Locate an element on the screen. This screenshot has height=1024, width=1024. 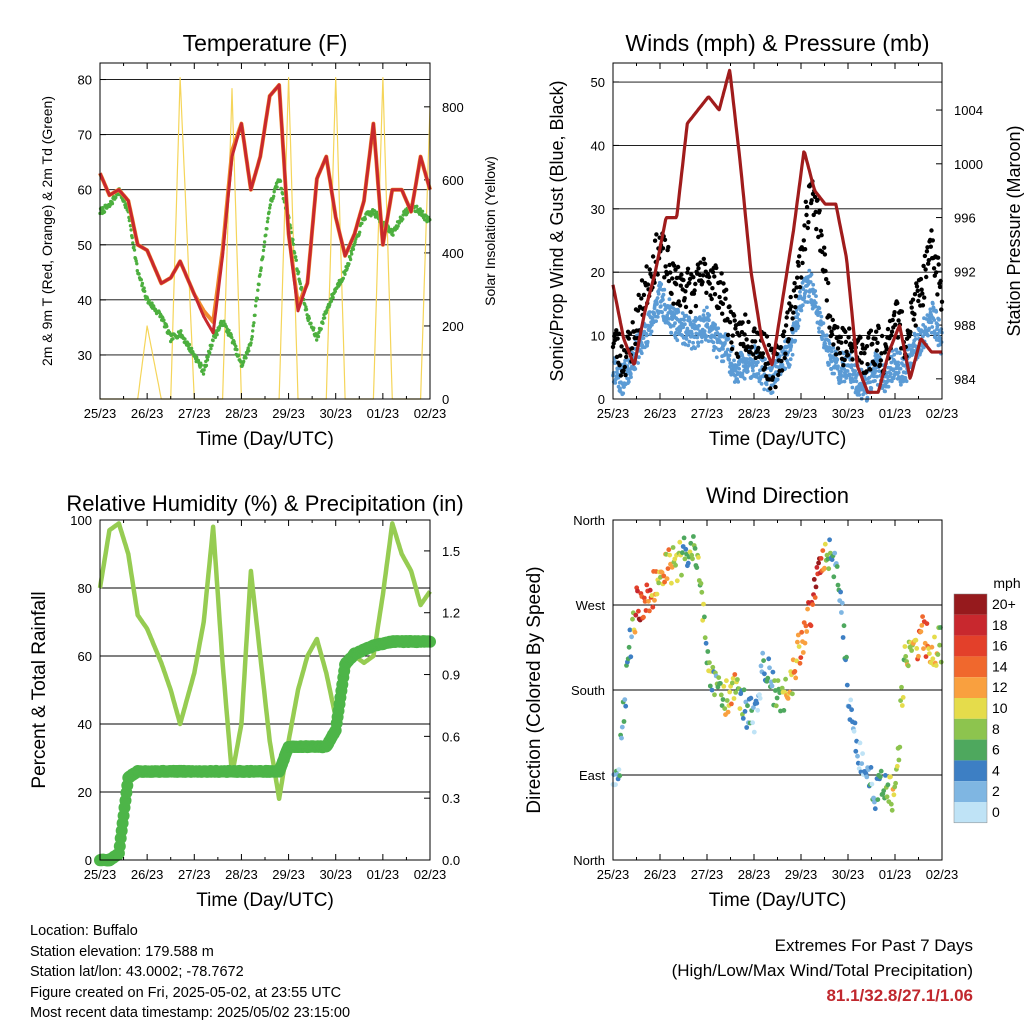
precipitation-point-group is located at coordinates (265, 751).